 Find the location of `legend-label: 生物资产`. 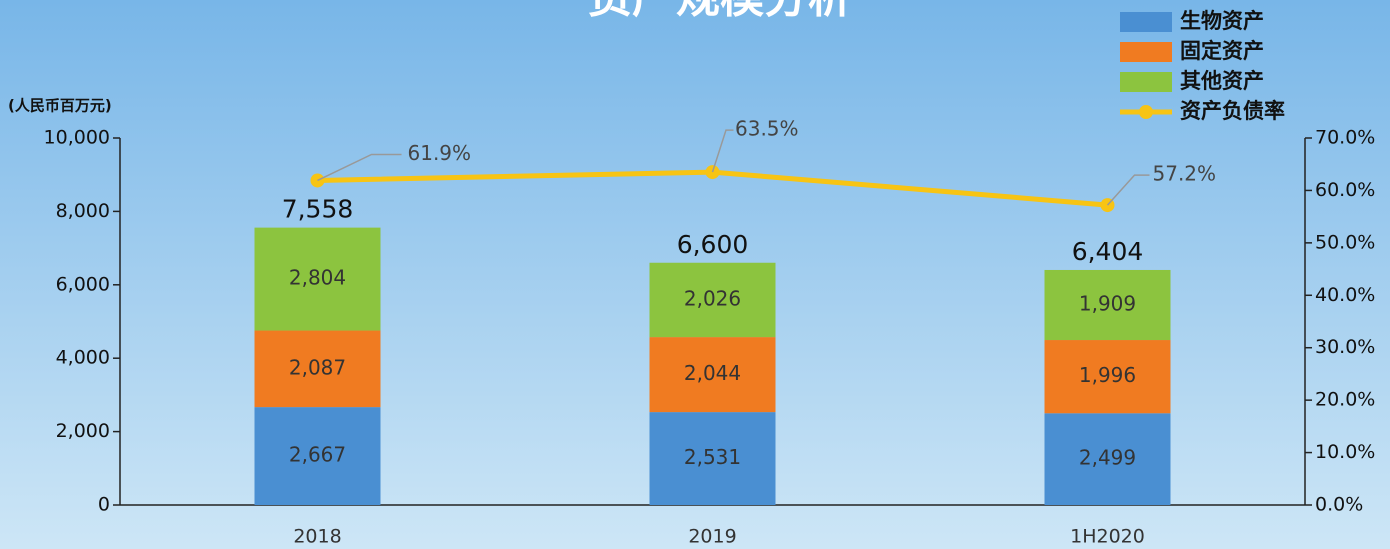

legend-label: 生物资产 is located at coordinates (1222, 21).